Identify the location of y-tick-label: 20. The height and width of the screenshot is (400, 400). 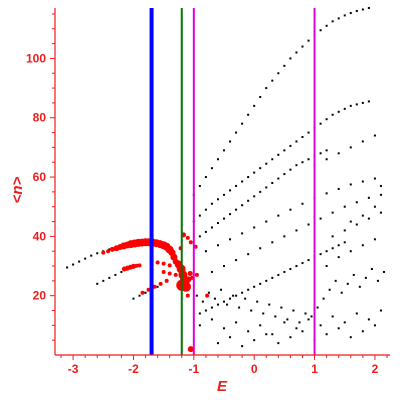
(40, 296).